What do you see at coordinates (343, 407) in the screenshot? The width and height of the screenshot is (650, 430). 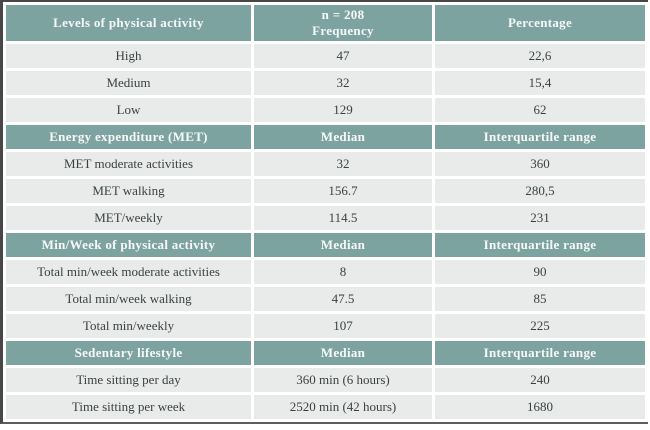 I see `cell-median: 2520 min (42 hours)` at bounding box center [343, 407].